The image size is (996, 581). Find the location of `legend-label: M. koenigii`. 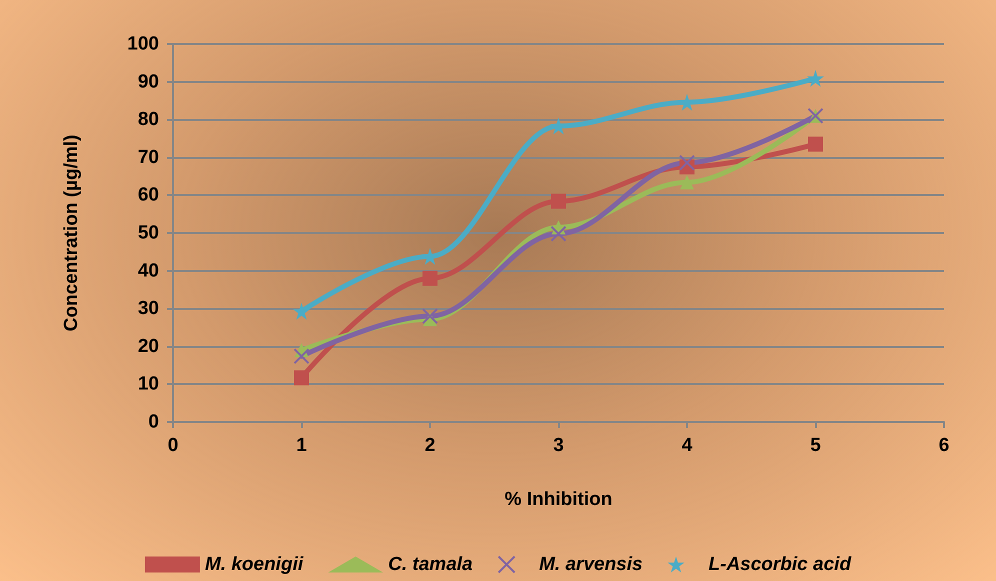

legend-label: M. koenigii is located at coordinates (254, 564).